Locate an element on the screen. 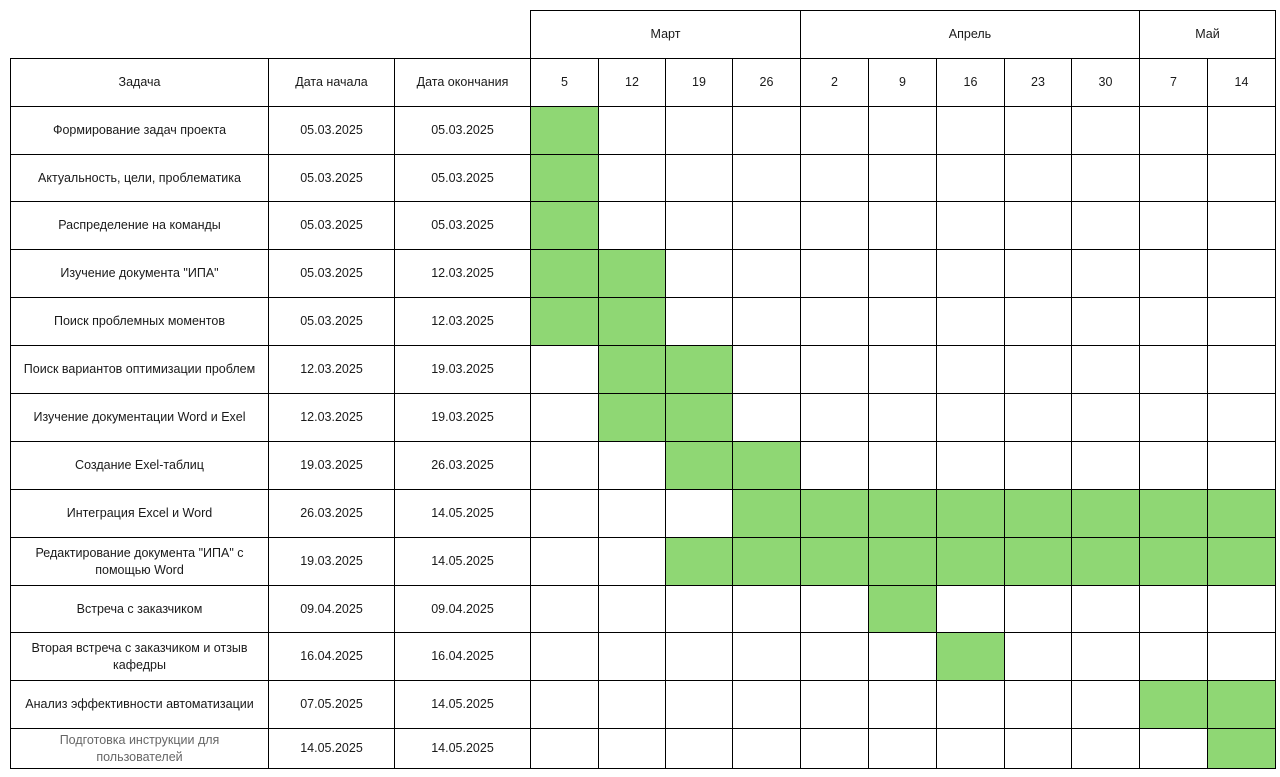 Image resolution: width=1280 pixels, height=777 pixels. task-end-date: 12.03.2025 is located at coordinates (462, 273).